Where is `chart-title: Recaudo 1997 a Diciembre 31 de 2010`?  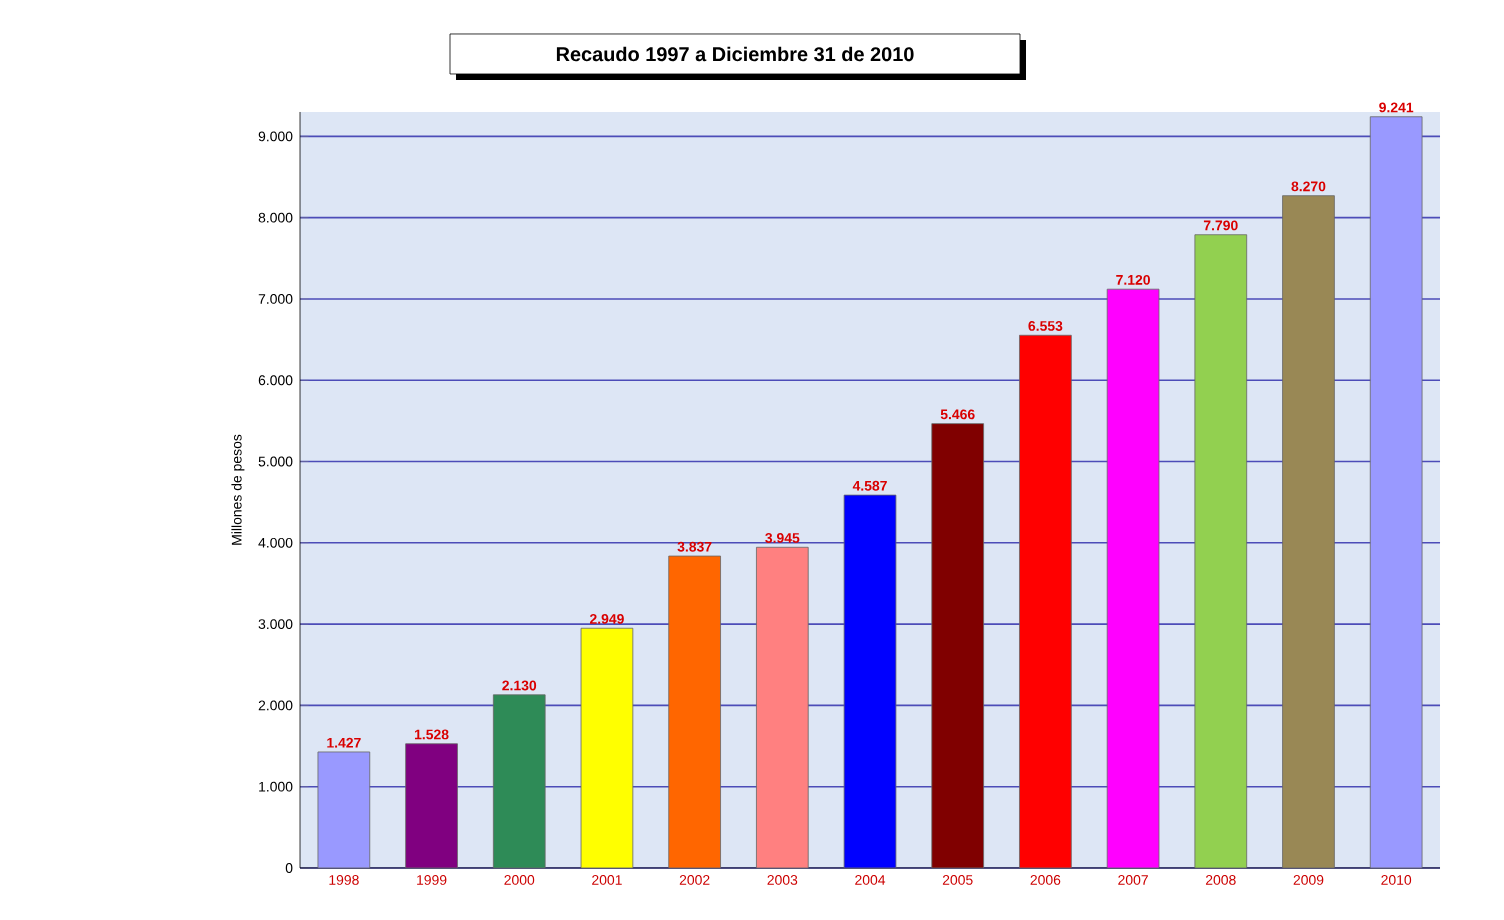 chart-title: Recaudo 1997 a Diciembre 31 de 2010 is located at coordinates (735, 54).